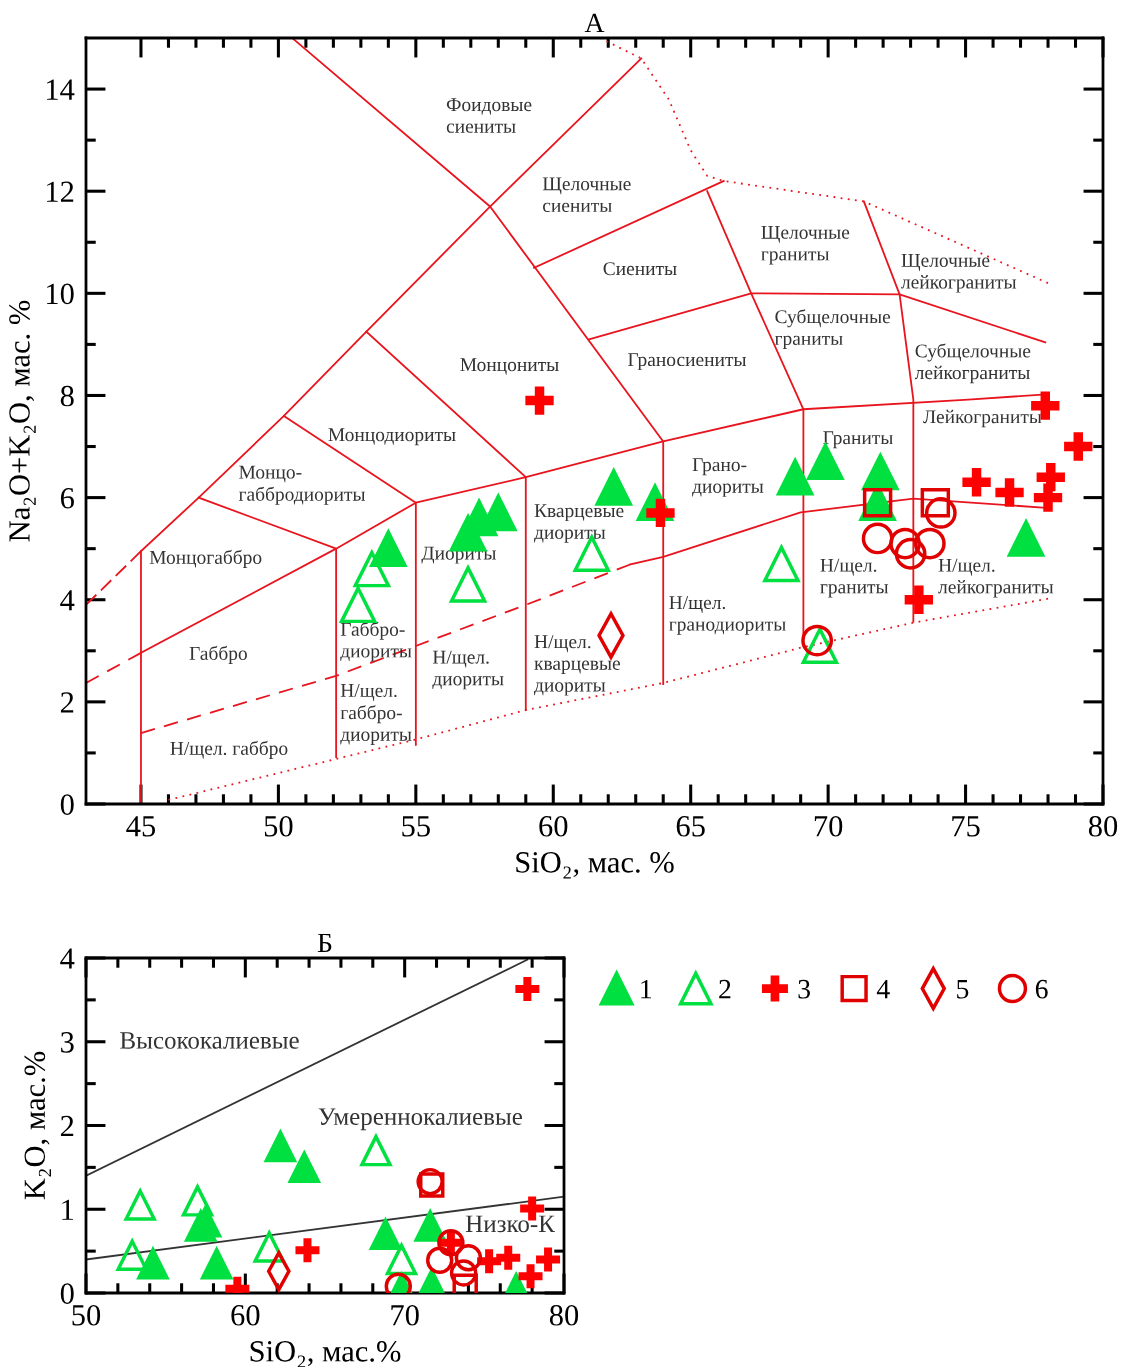 This screenshot has width=1136, height=1367. I want to click on annotation: Сиениты, so click(640, 269).